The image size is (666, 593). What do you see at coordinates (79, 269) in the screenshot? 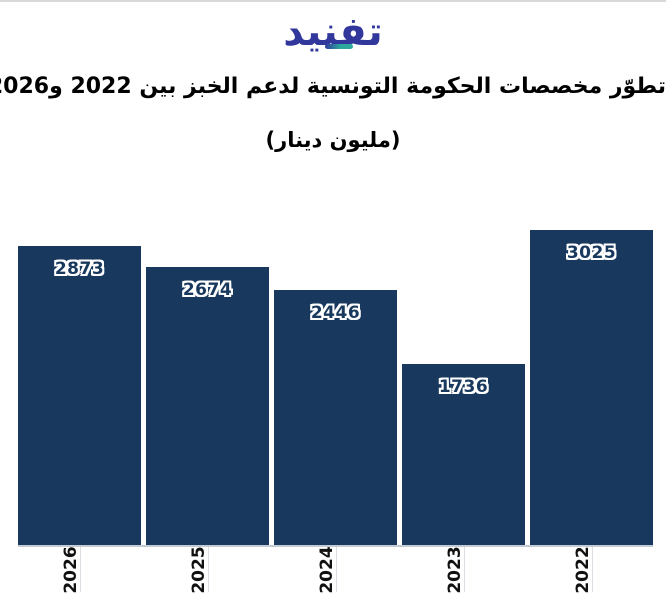
I see `bar-value-label: 2873` at bounding box center [79, 269].